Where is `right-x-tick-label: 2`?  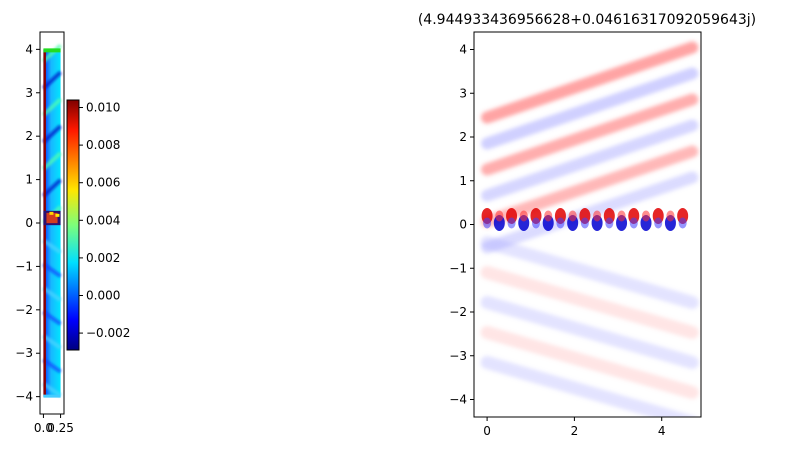
right-x-tick-label: 2 is located at coordinates (575, 431).